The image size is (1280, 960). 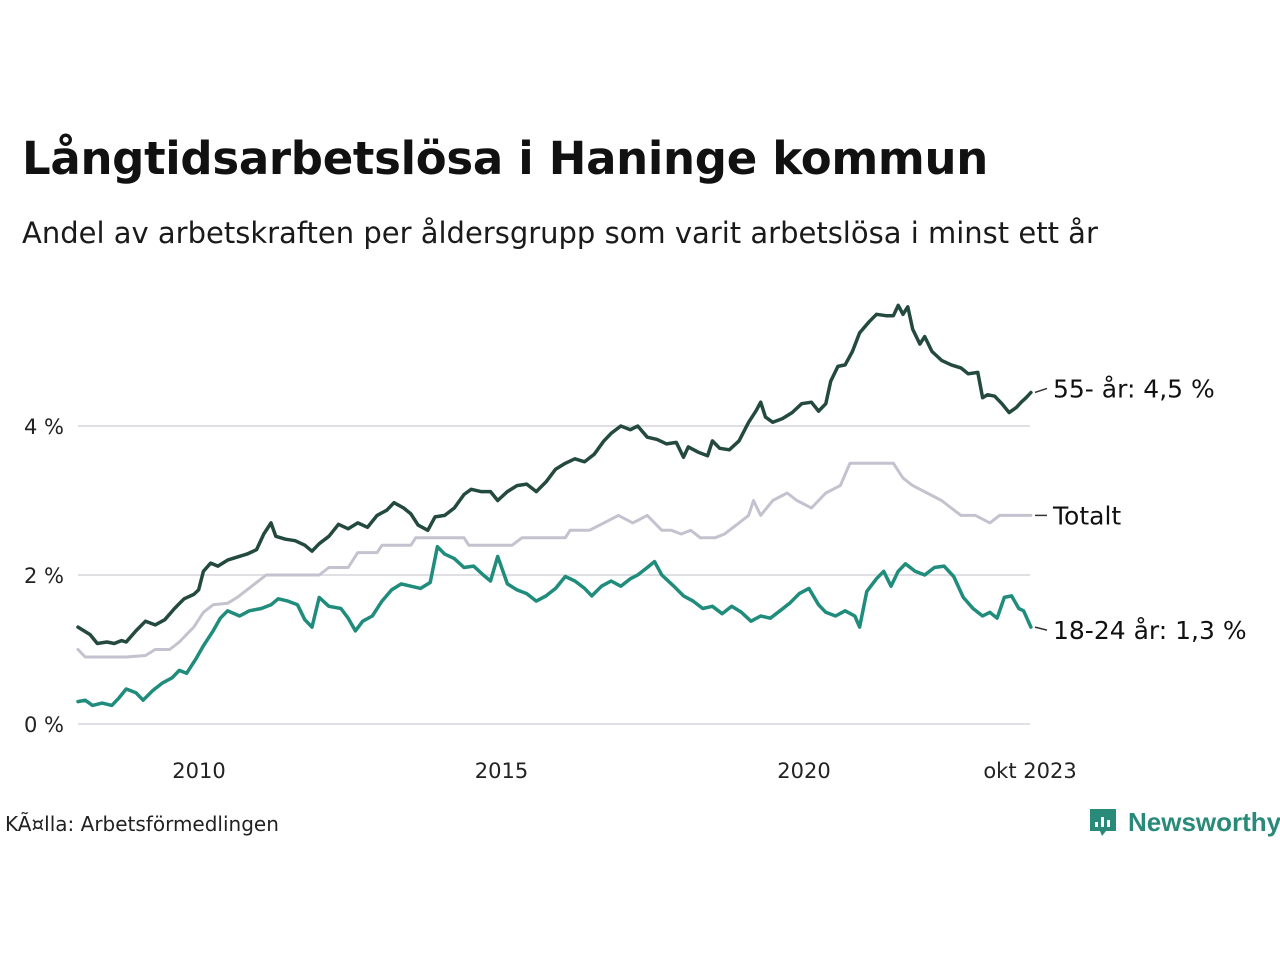 What do you see at coordinates (803, 771) in the screenshot?
I see `x-tick-label: 2020` at bounding box center [803, 771].